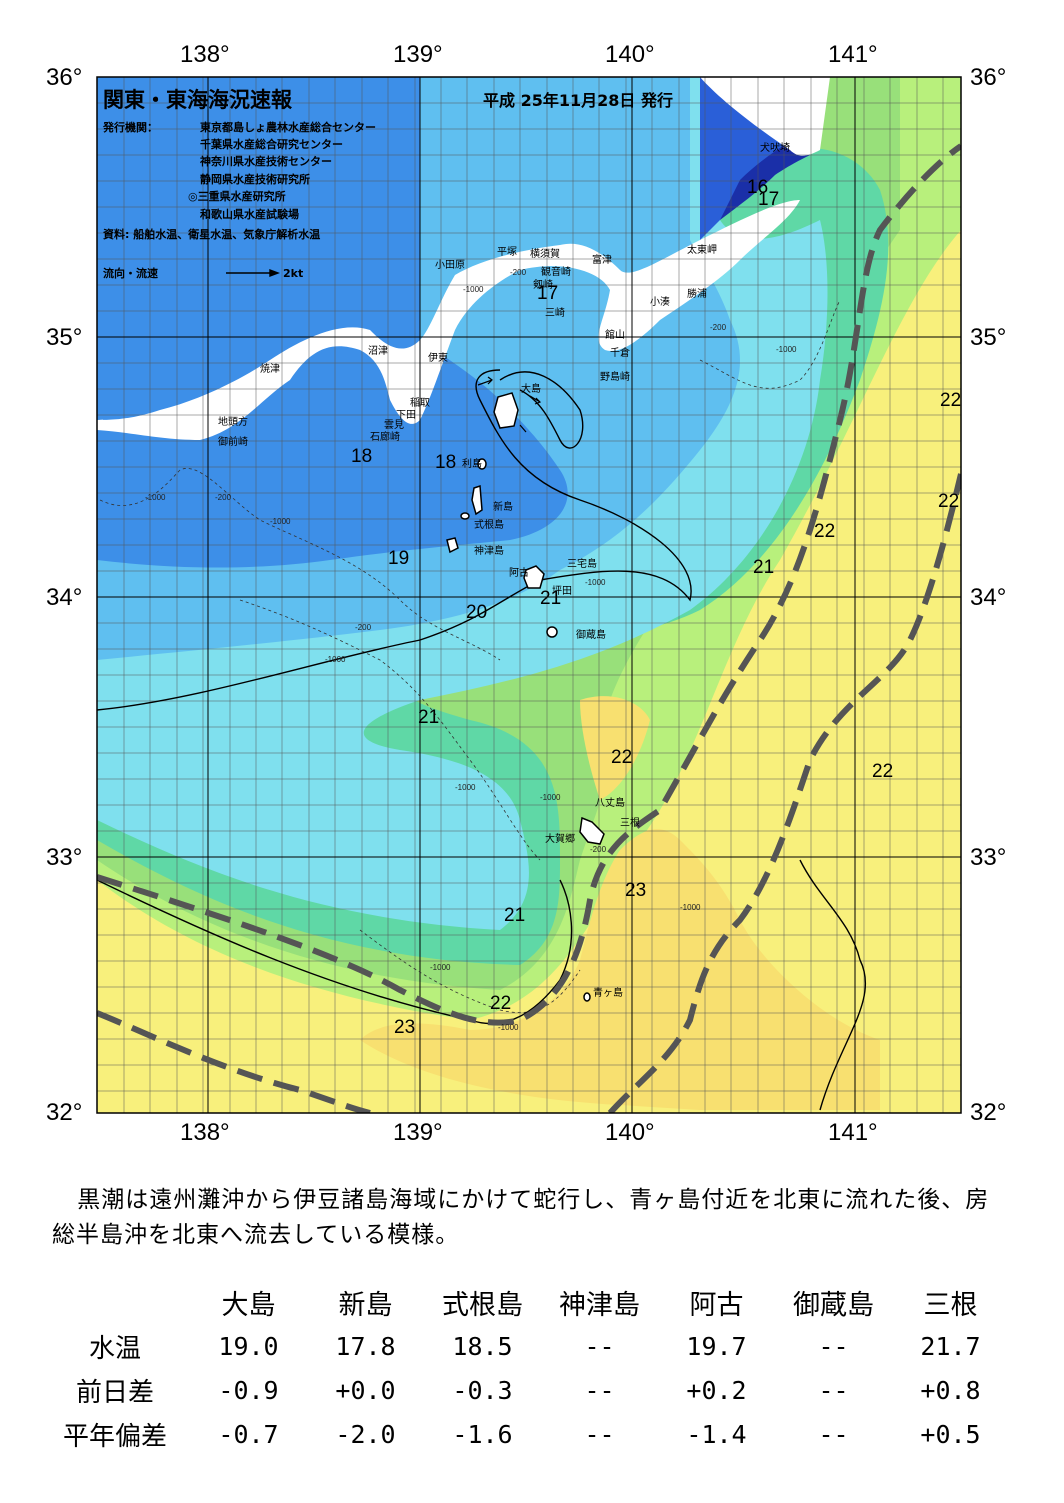 The height and width of the screenshot is (1503, 1064). Describe the element at coordinates (385, 436) in the screenshot. I see `place-name: 石廊崎` at that location.